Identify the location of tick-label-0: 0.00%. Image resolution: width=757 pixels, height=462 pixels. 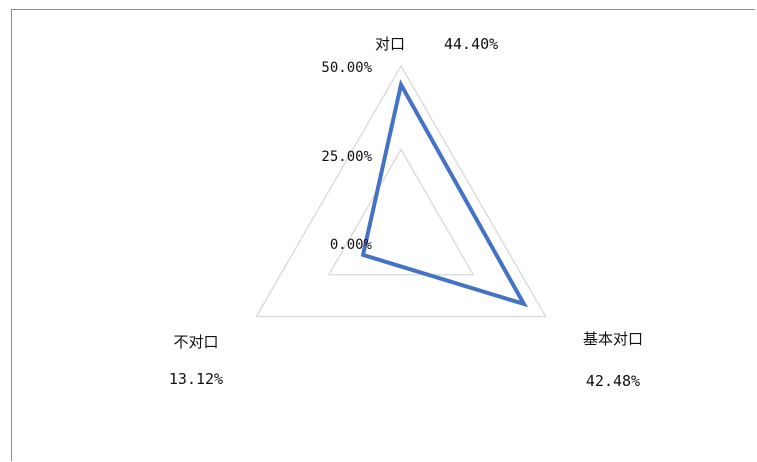
(351, 245).